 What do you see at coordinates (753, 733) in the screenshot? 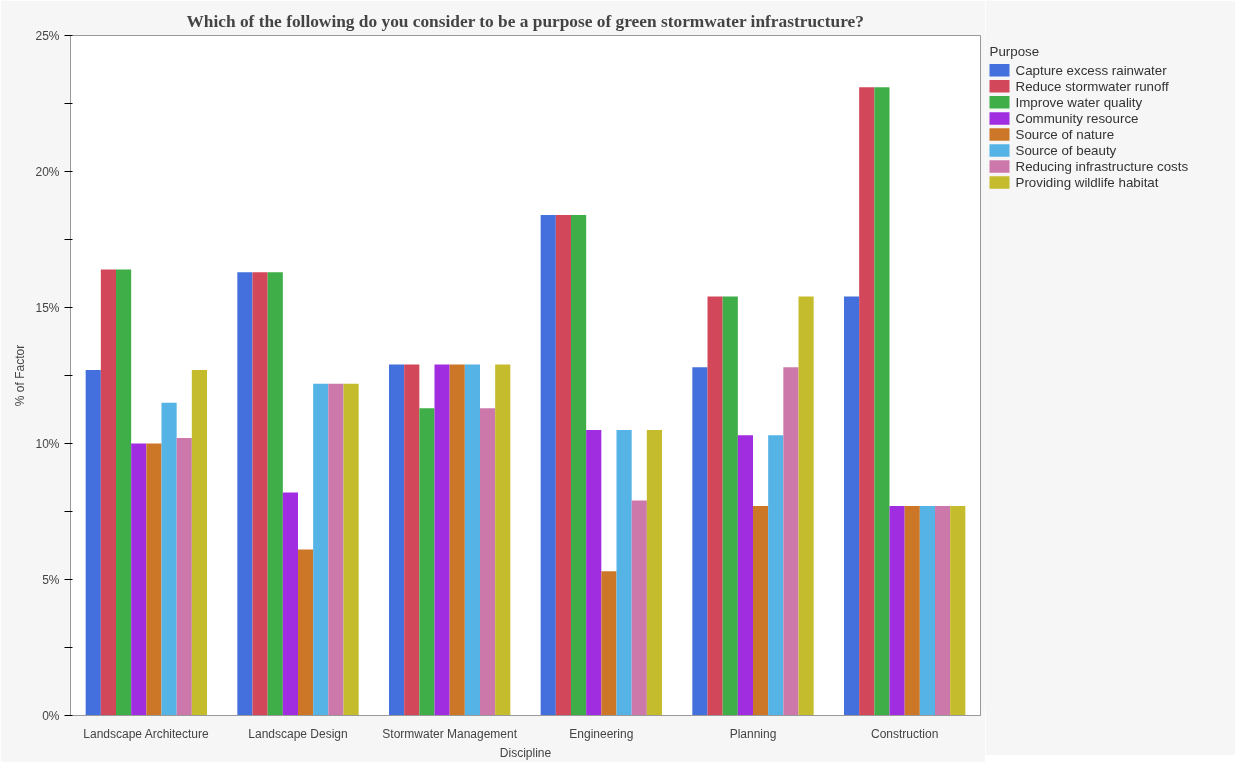
I see `x-tick-label: Planning` at bounding box center [753, 733].